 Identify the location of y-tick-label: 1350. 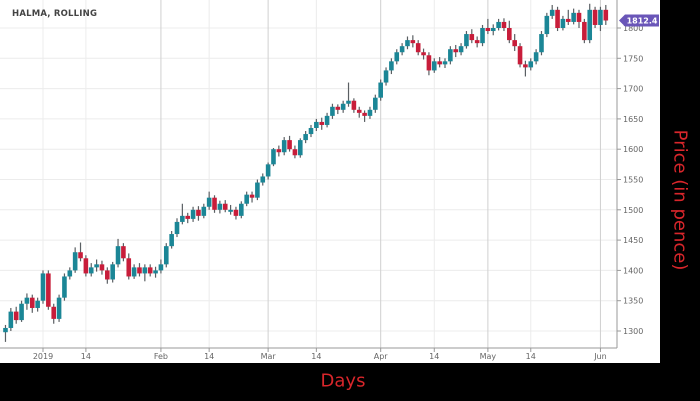
(633, 301).